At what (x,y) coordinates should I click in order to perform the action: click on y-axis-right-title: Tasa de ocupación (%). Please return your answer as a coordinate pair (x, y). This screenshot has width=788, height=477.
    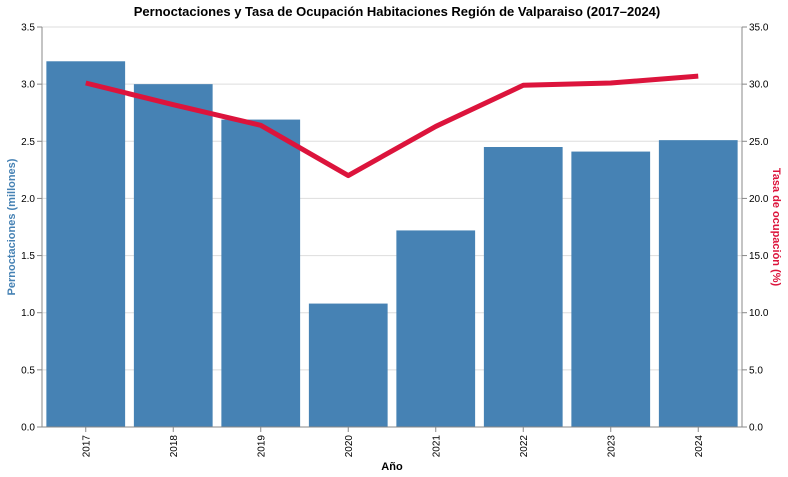
    Looking at the image, I should click on (776, 227).